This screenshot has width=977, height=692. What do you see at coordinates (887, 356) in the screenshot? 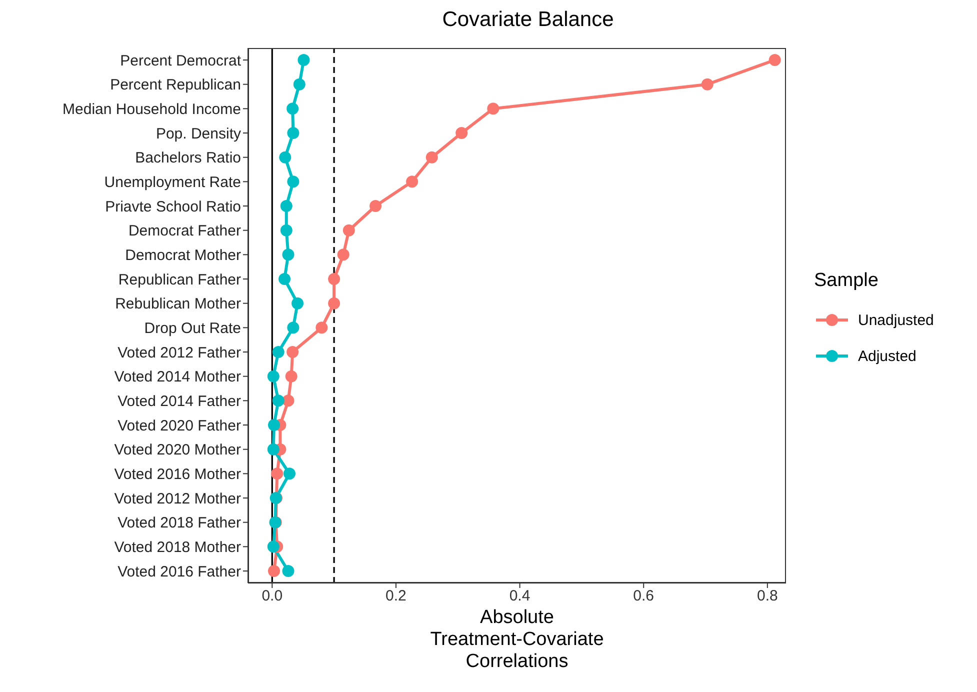
I see `legend-label: Adjusted` at bounding box center [887, 356].